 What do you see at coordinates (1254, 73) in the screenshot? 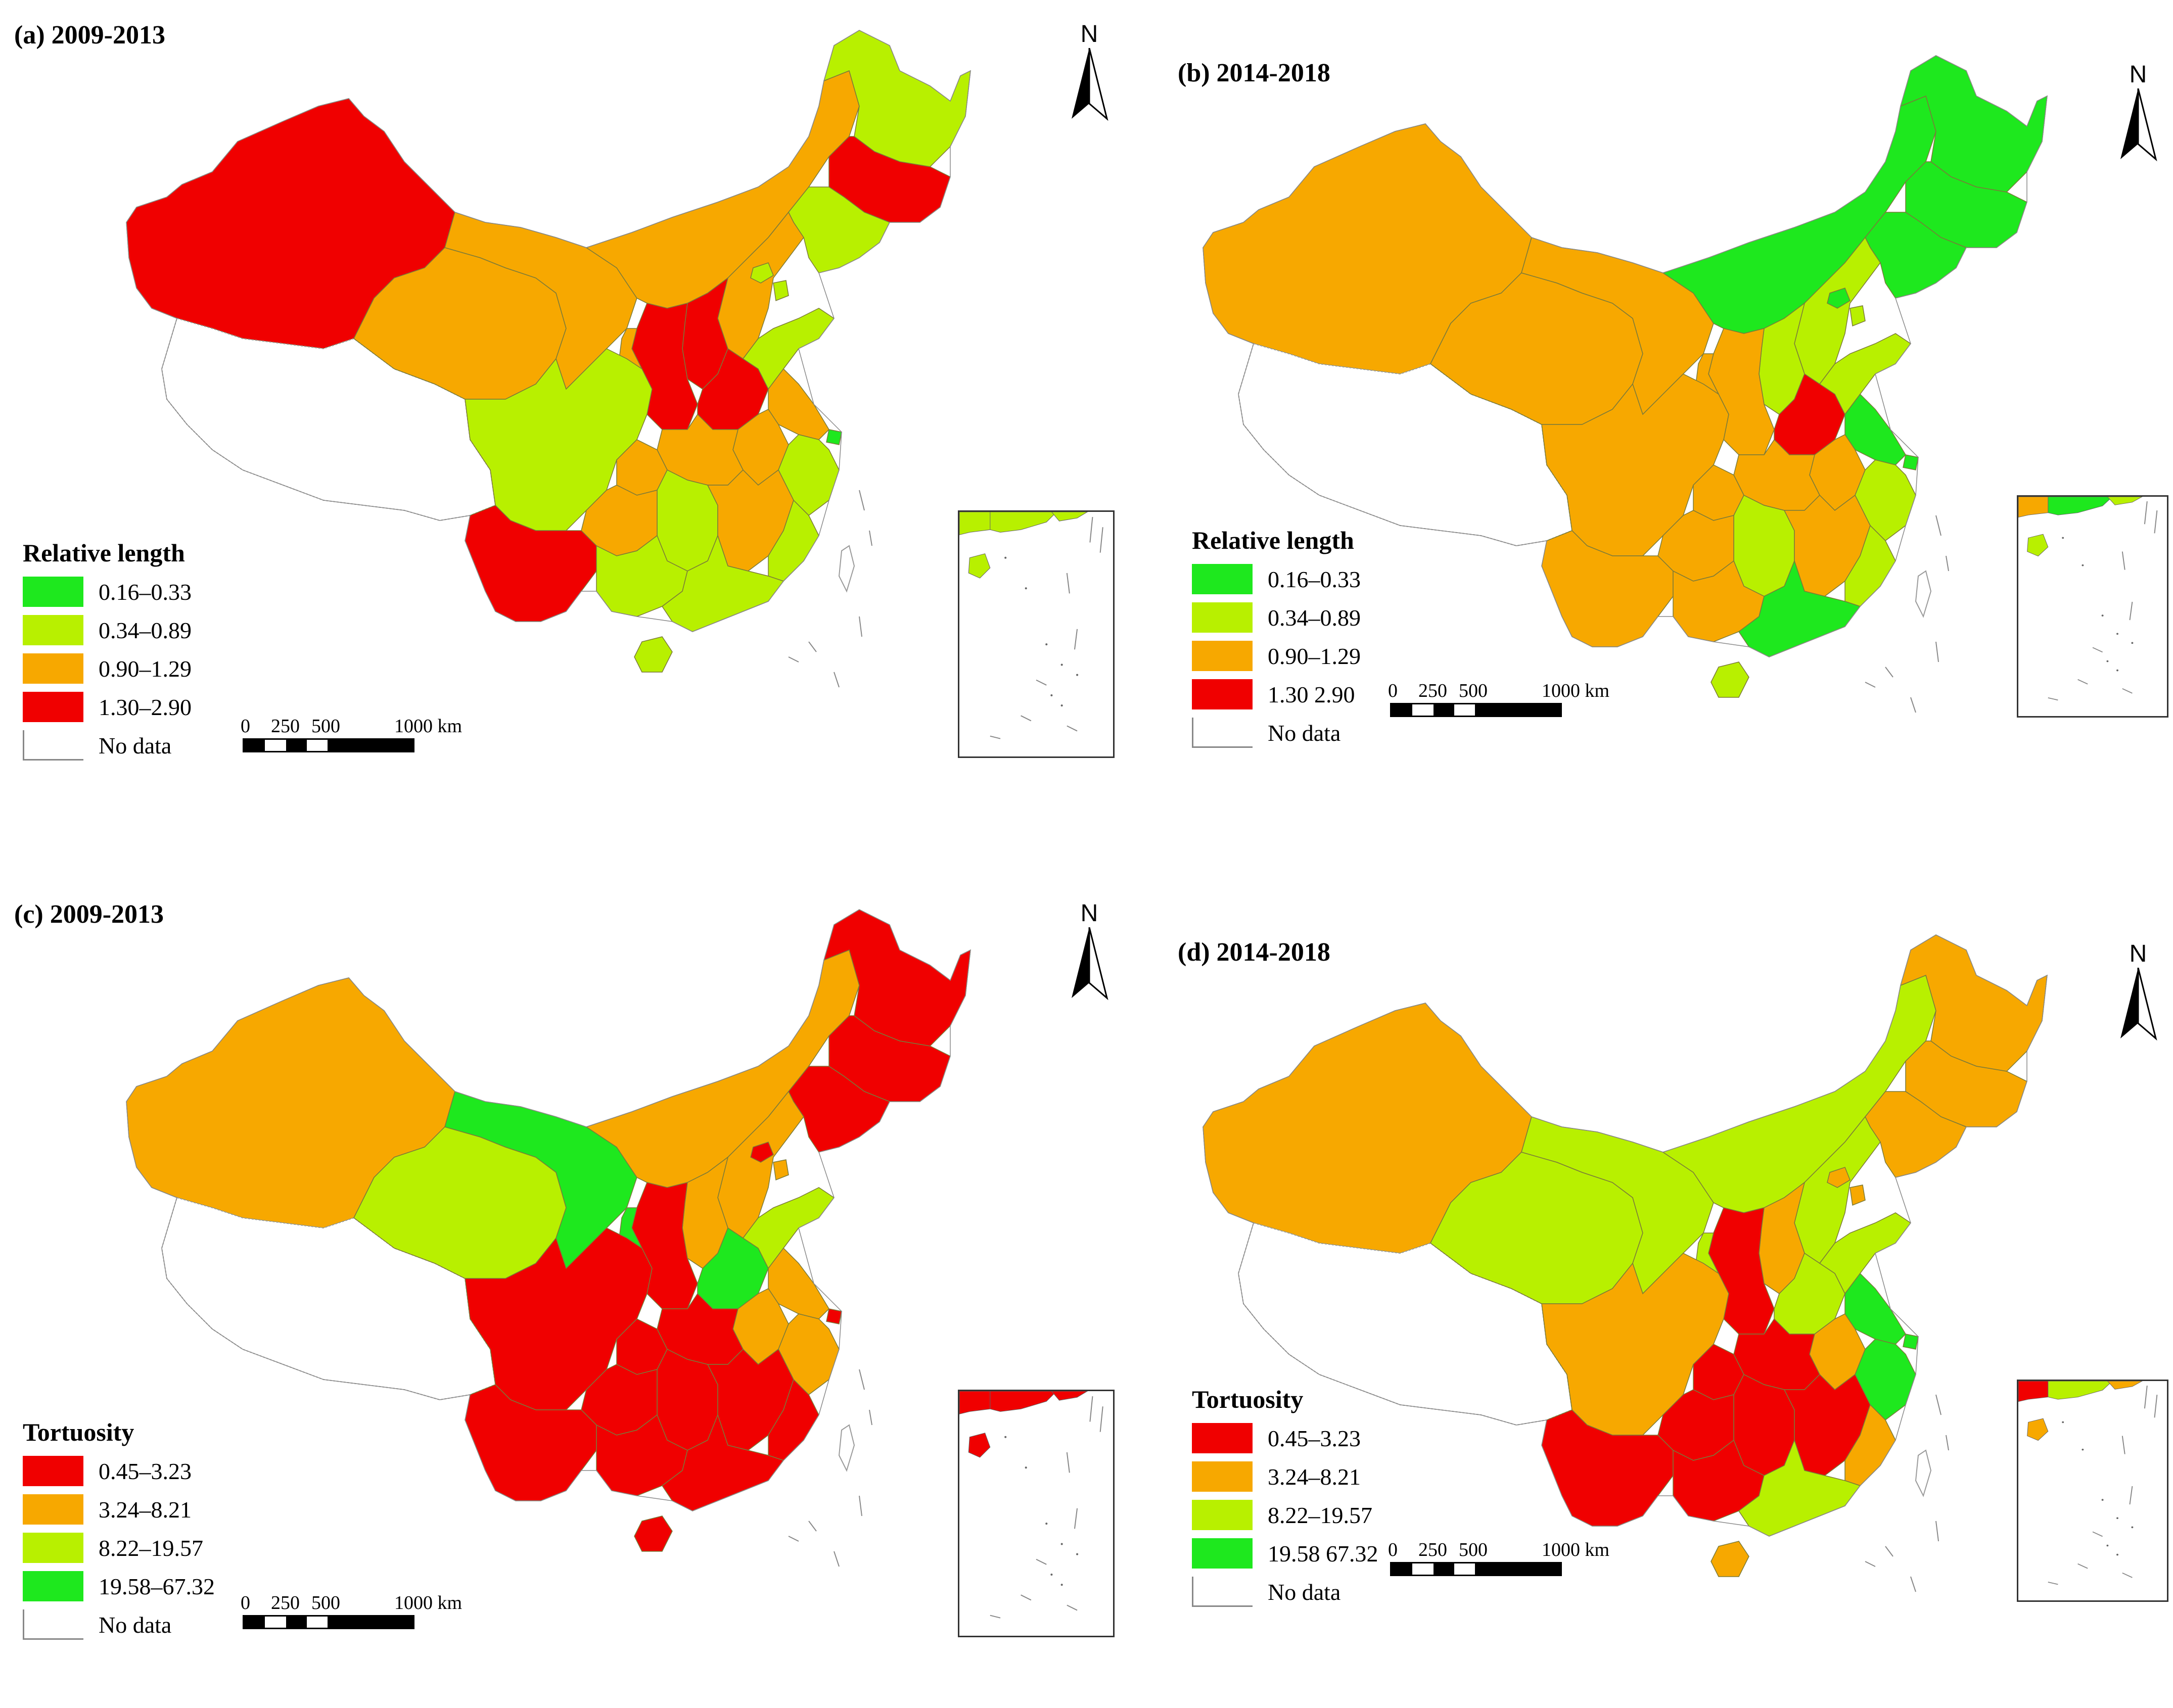
I see `panel-title: (b) 2014-2018` at bounding box center [1254, 73].